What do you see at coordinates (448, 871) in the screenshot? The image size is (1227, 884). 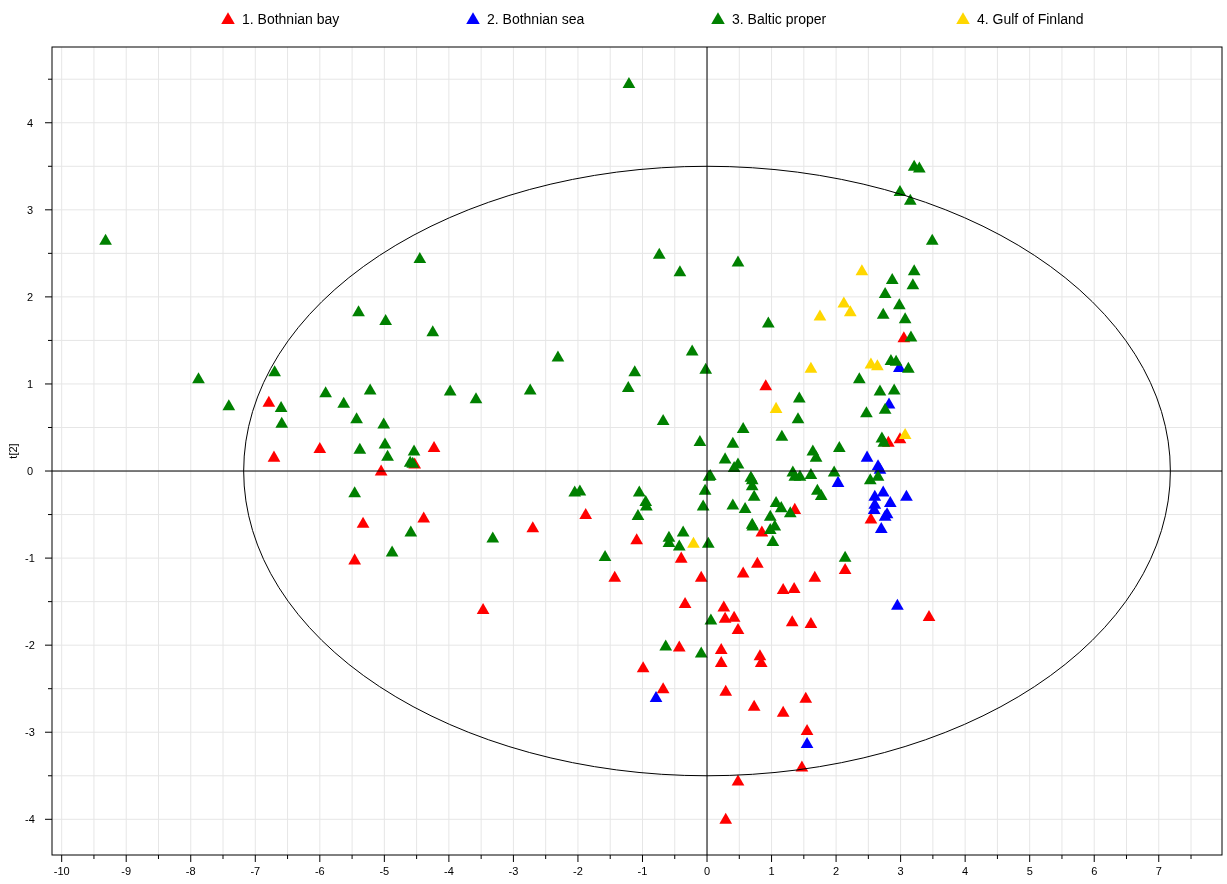 I see `x-tick-label: -4` at bounding box center [448, 871].